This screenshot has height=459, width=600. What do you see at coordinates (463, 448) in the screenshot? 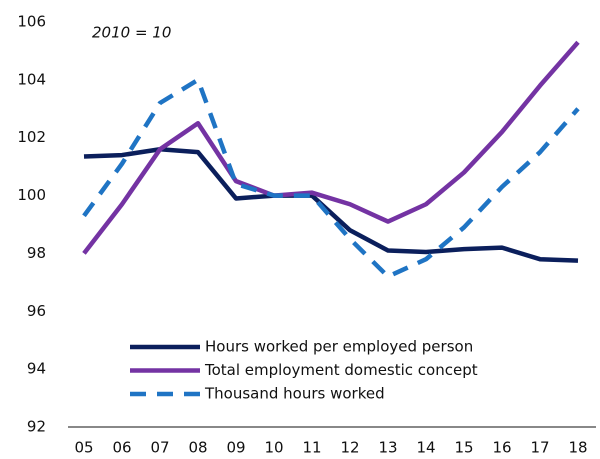
I see `x-tick-label: 15` at bounding box center [463, 448].